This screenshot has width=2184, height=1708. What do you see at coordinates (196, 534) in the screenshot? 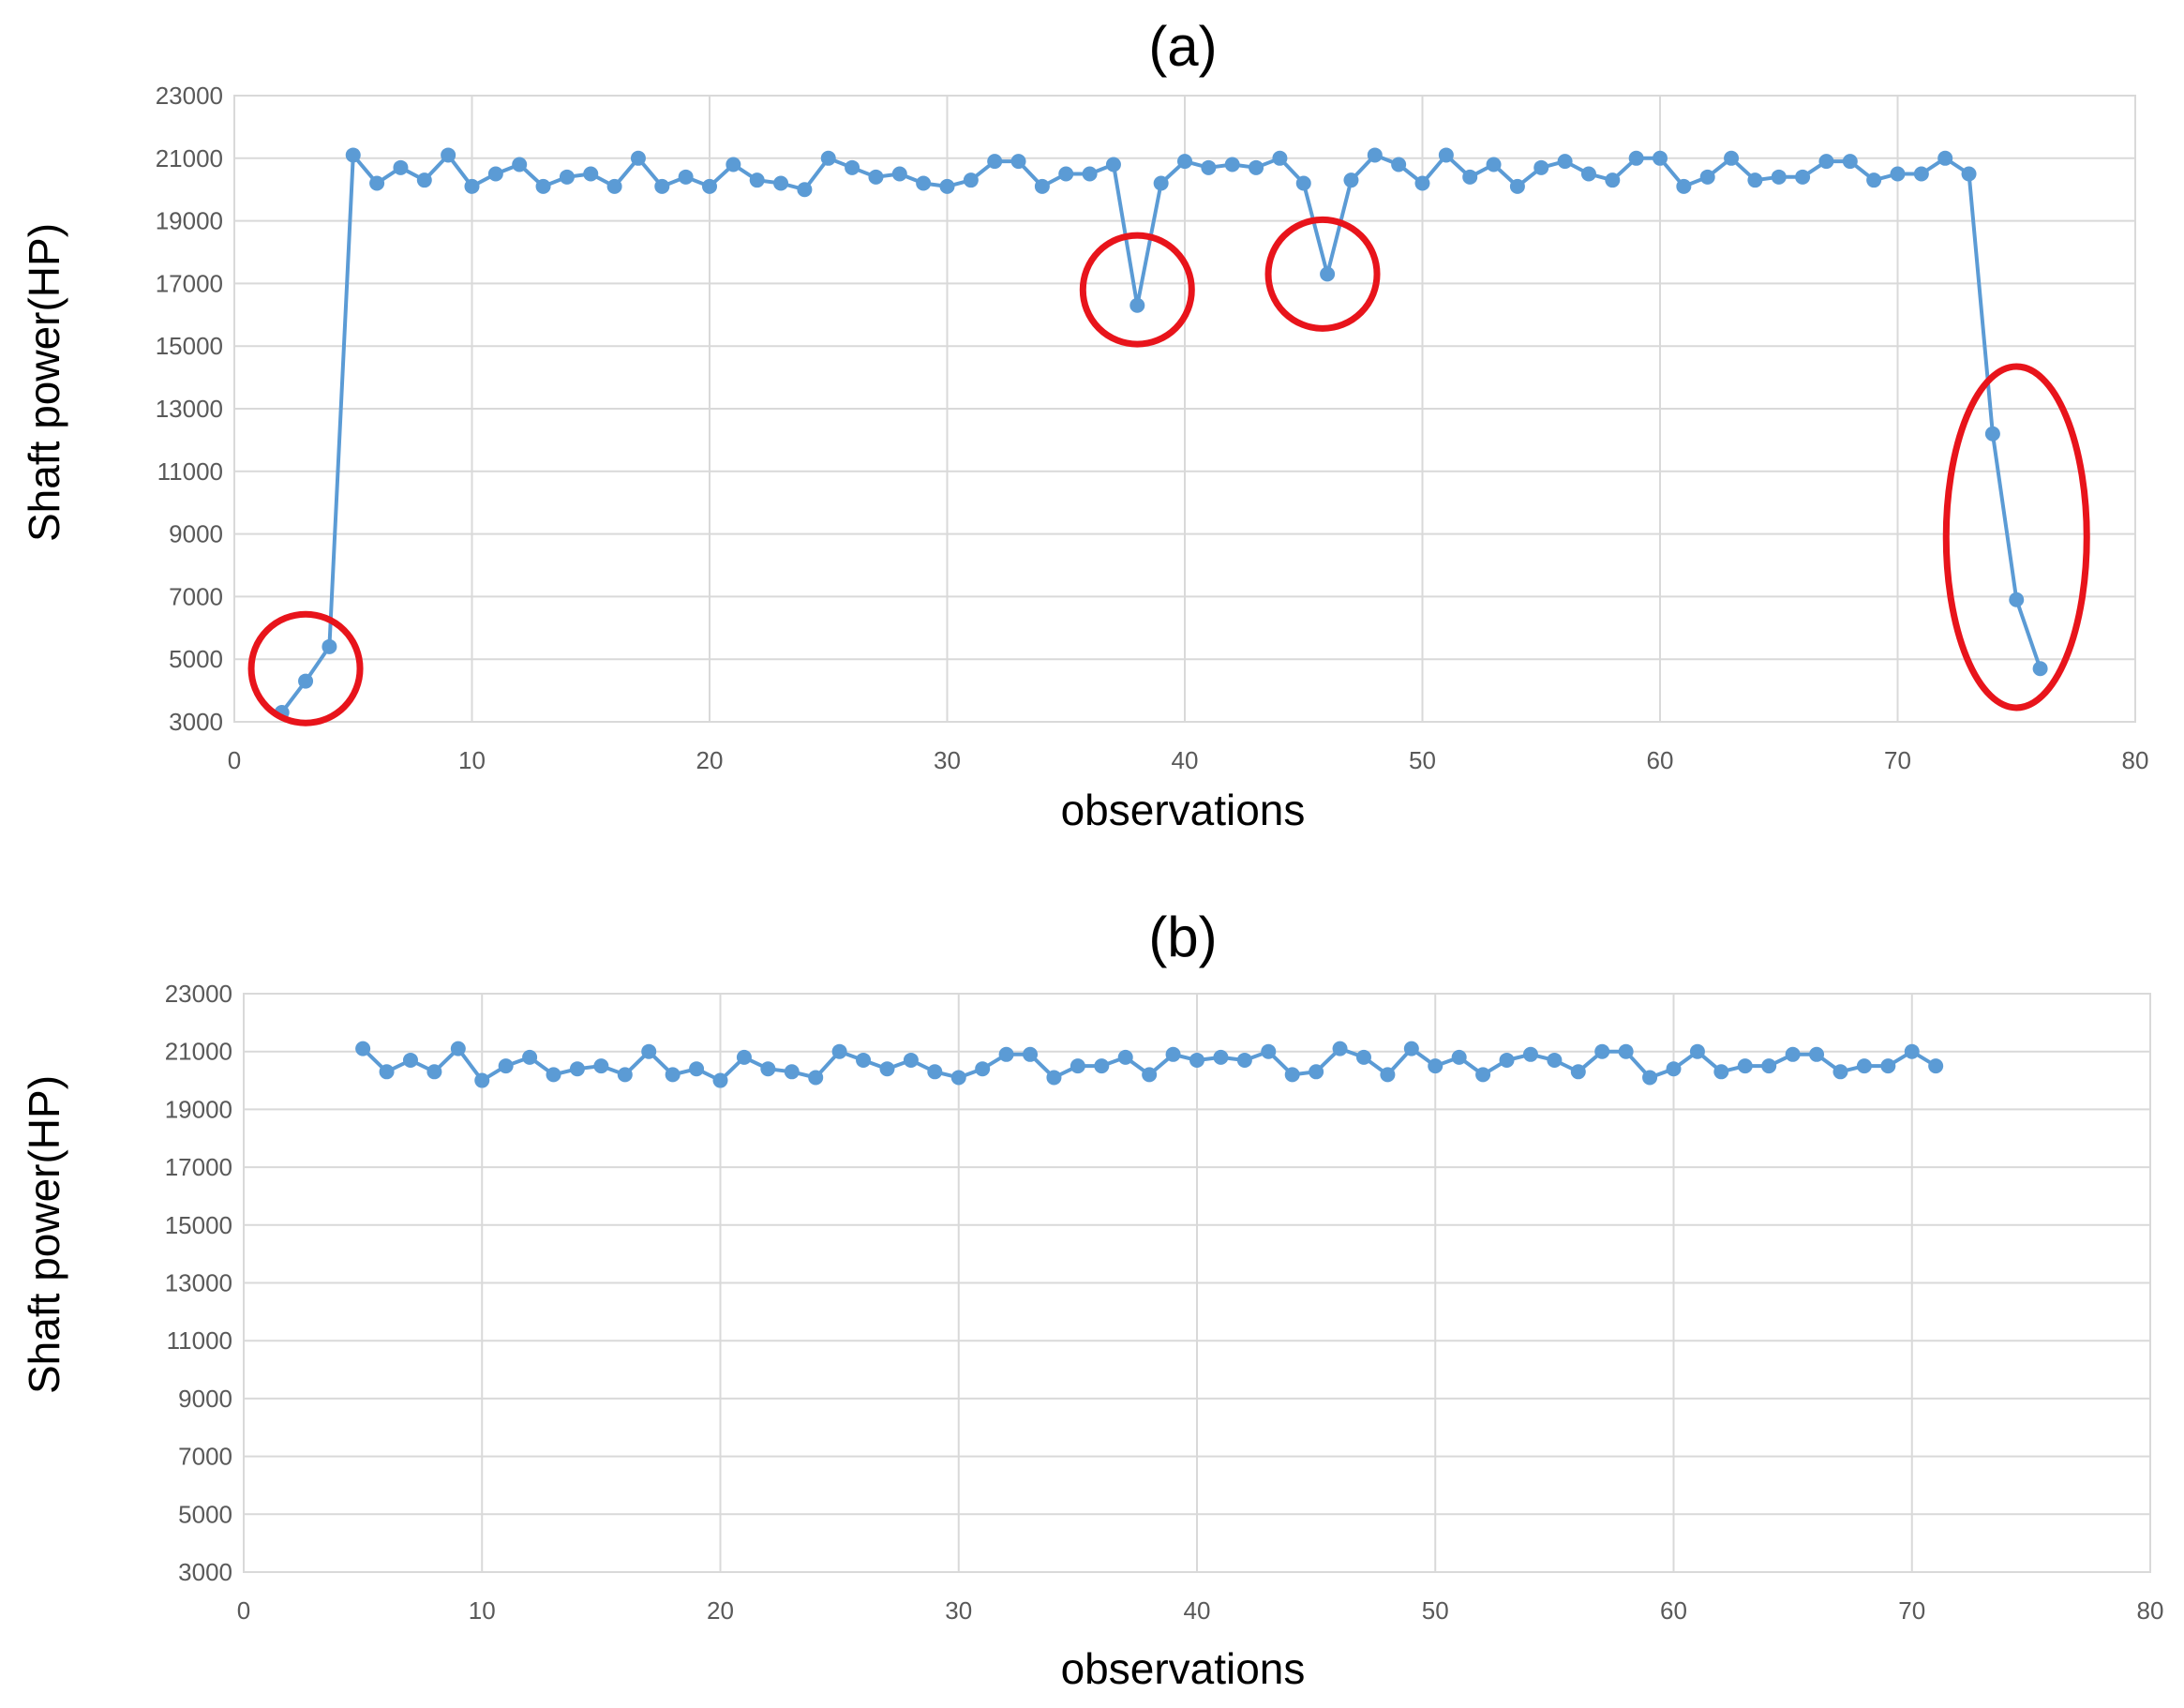
I see `panel-a-y-tick-label: 9000` at bounding box center [196, 534].